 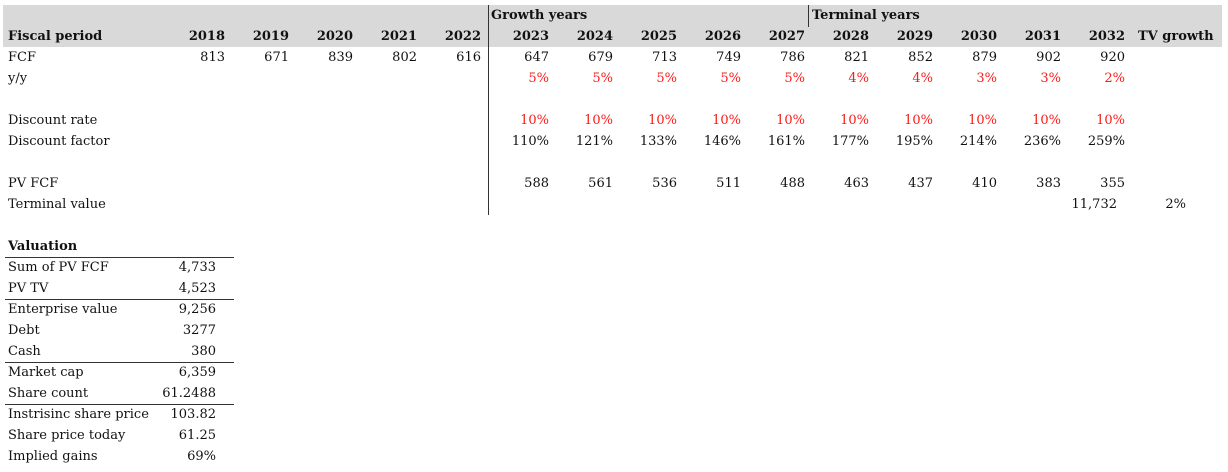 What do you see at coordinates (259, 79) in the screenshot?
I see `yy-cell-2019` at bounding box center [259, 79].